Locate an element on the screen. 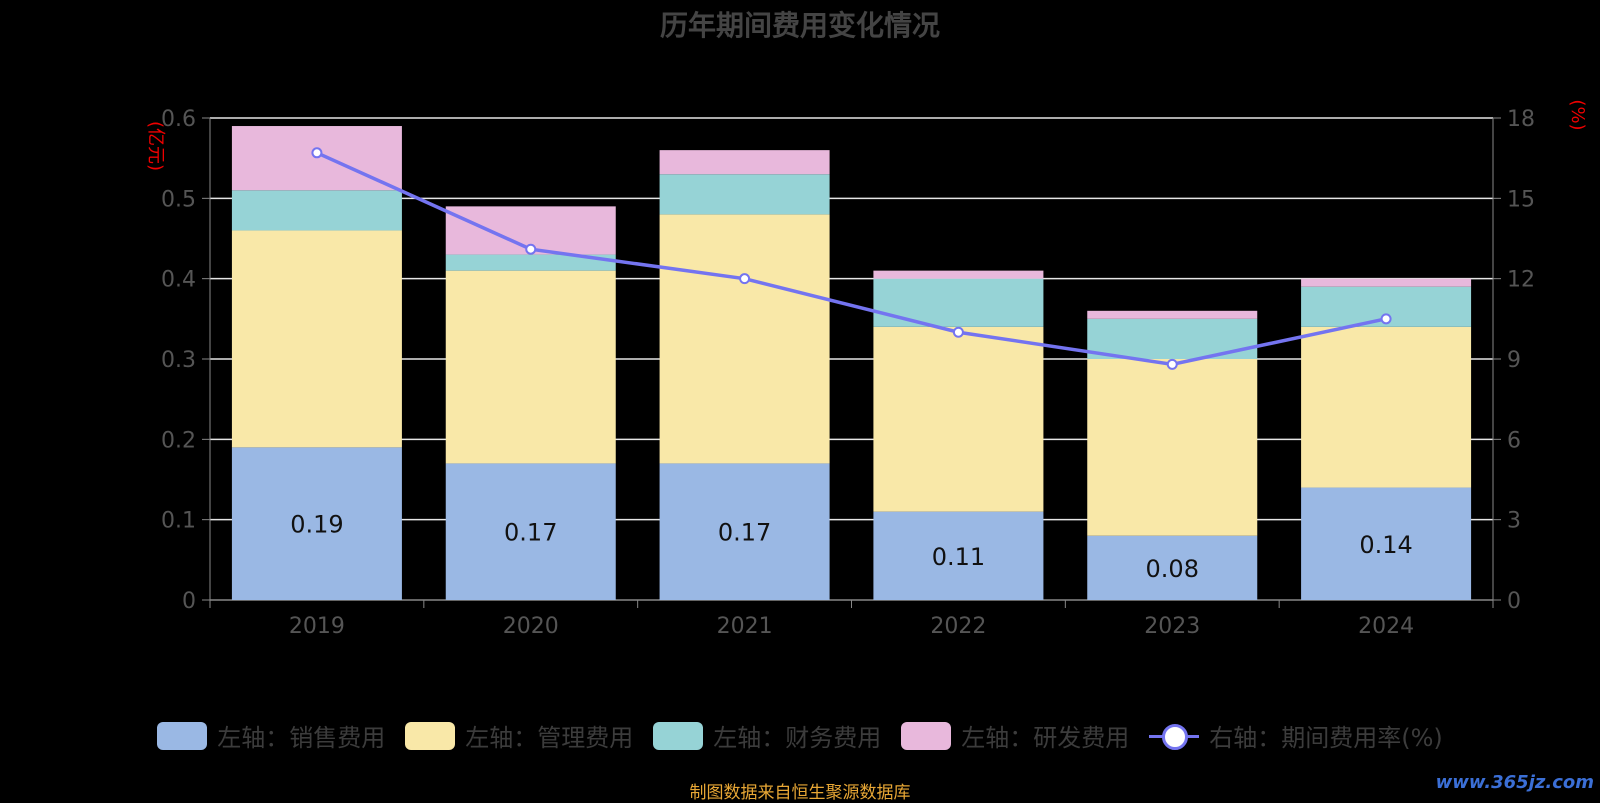 The height and width of the screenshot is (803, 1600). legend-item-expense-rate: 右轴：期间费用率(%) is located at coordinates (1296, 735).